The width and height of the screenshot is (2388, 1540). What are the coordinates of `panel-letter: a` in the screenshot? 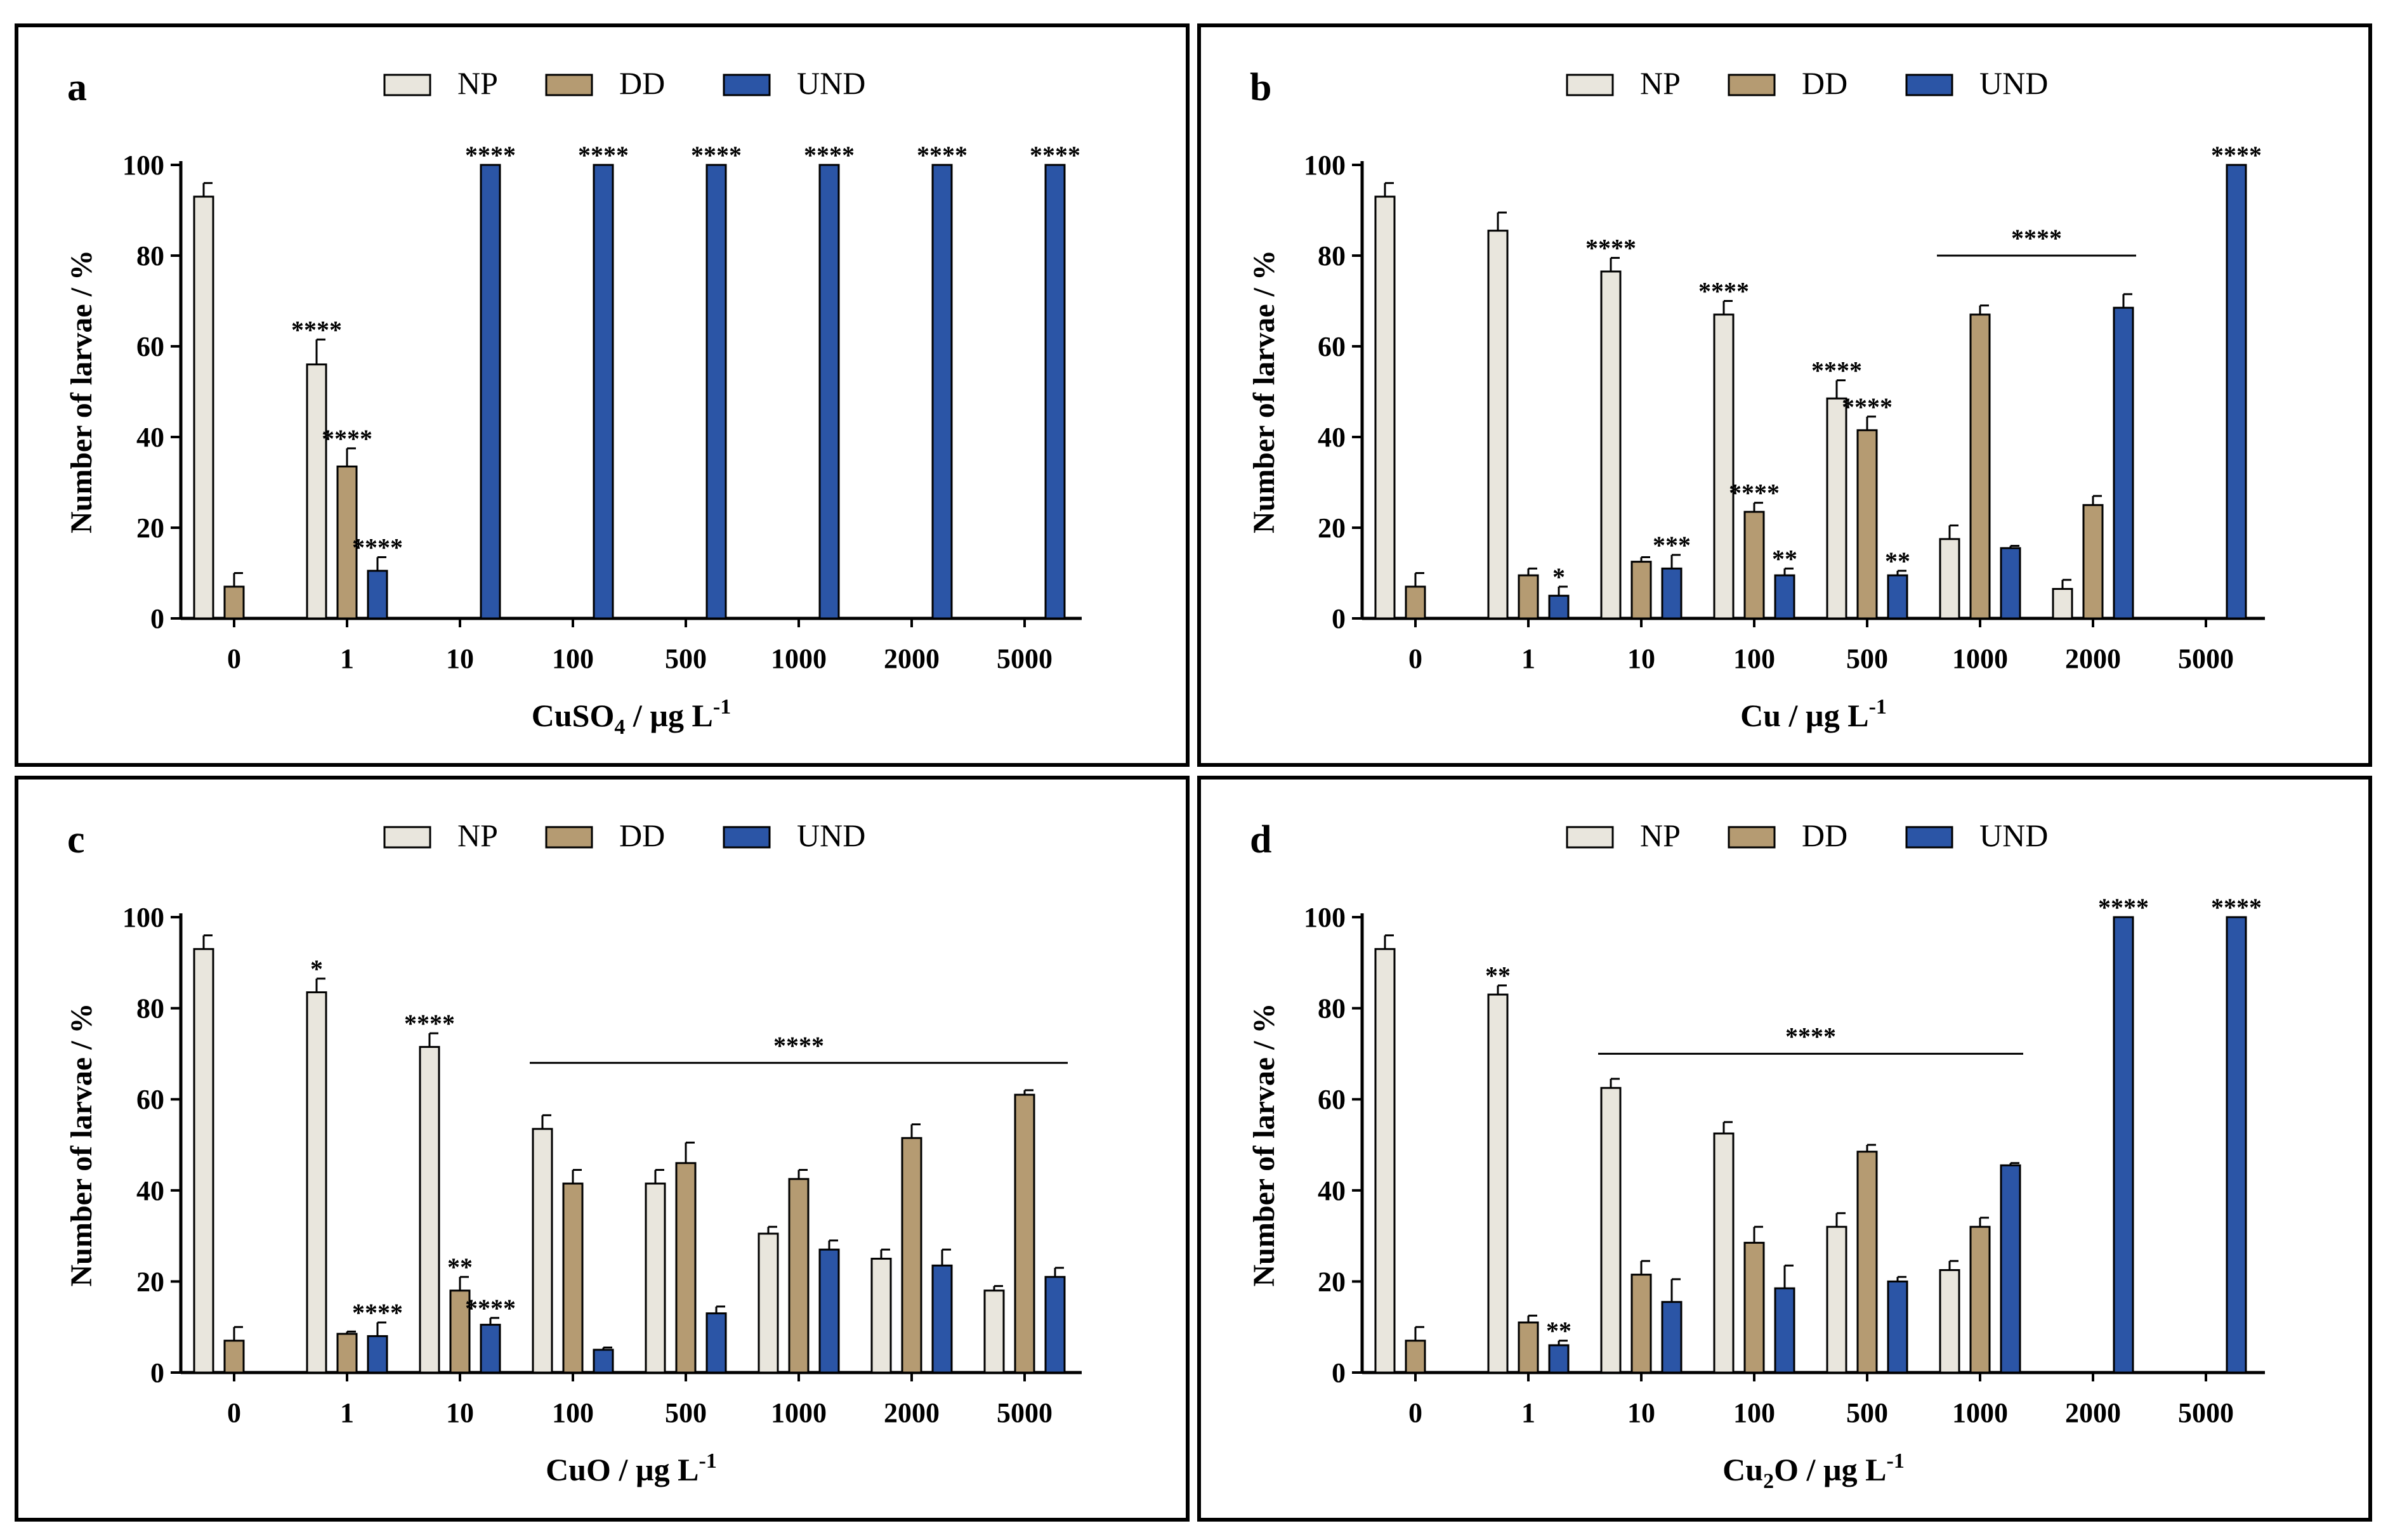 It's located at (77, 87).